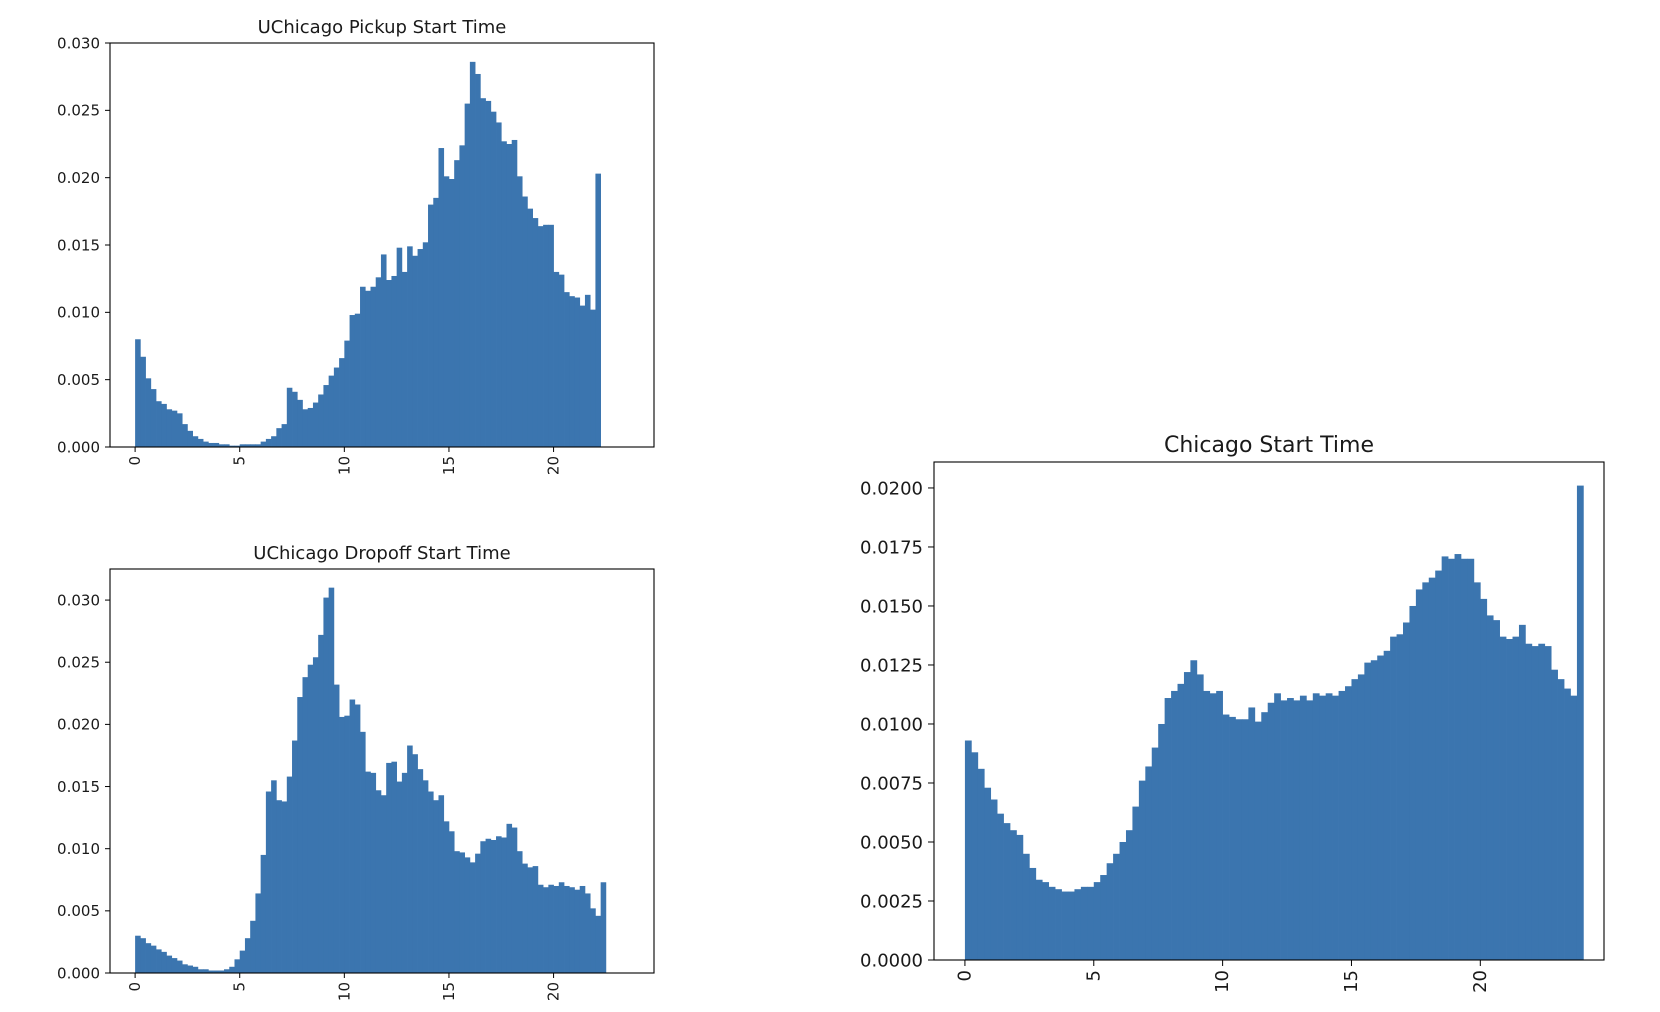 The image size is (1660, 1012). What do you see at coordinates (891, 488) in the screenshot?
I see `y-tick-label: 0.0200` at bounding box center [891, 488].